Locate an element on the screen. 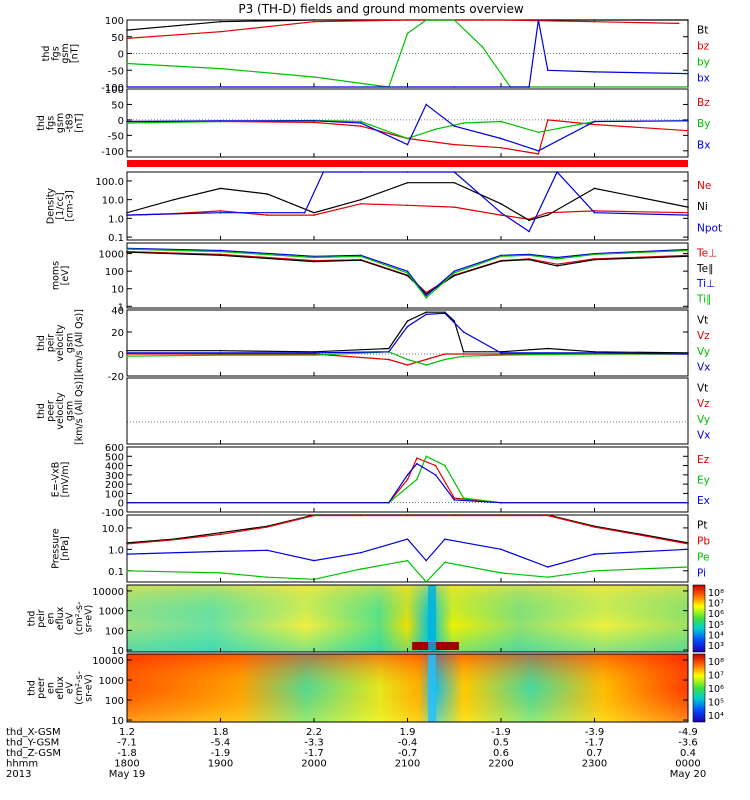  series-line-fgs_t89-Bz is located at coordinates (408, 137).